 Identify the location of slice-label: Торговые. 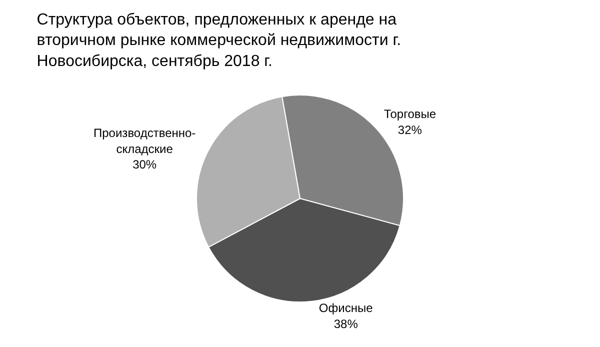
(410, 114).